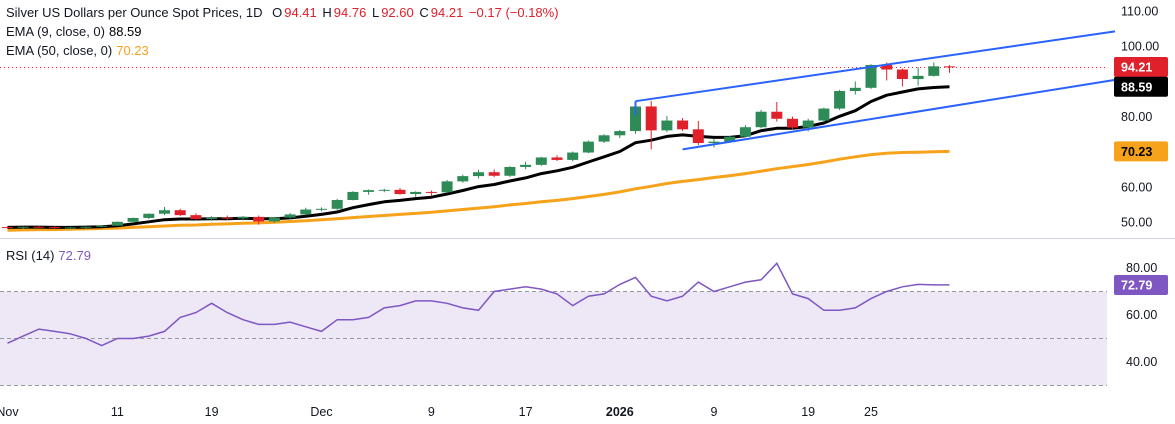 Image resolution: width=1175 pixels, height=424 pixels. Describe the element at coordinates (1136, 152) in the screenshot. I see `ema50-price-tag: 70.23` at that location.